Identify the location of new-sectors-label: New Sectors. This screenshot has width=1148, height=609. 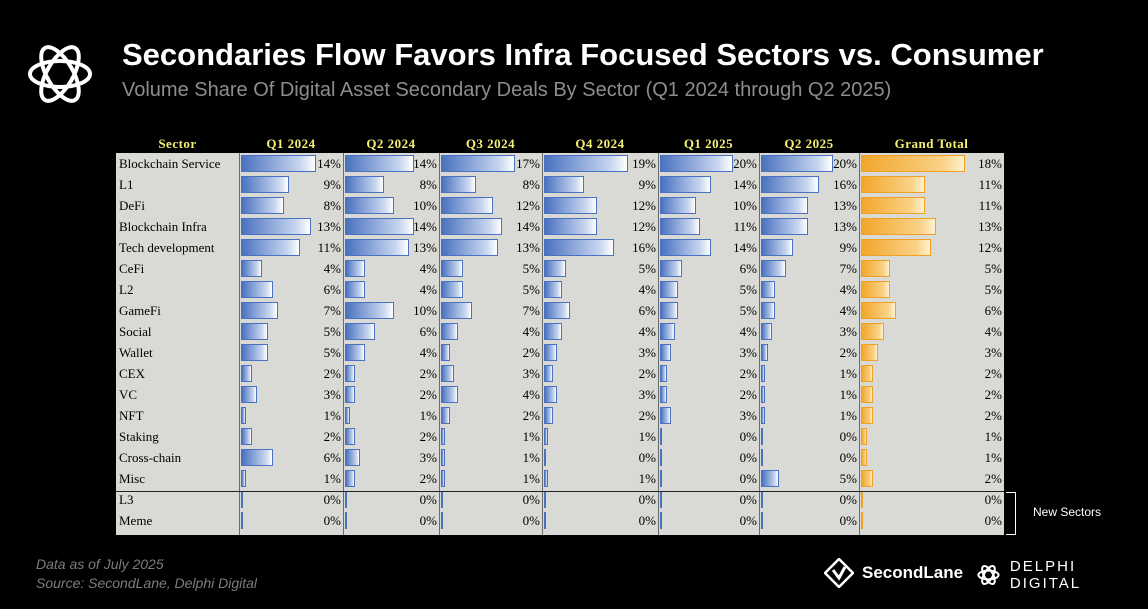
(1067, 512).